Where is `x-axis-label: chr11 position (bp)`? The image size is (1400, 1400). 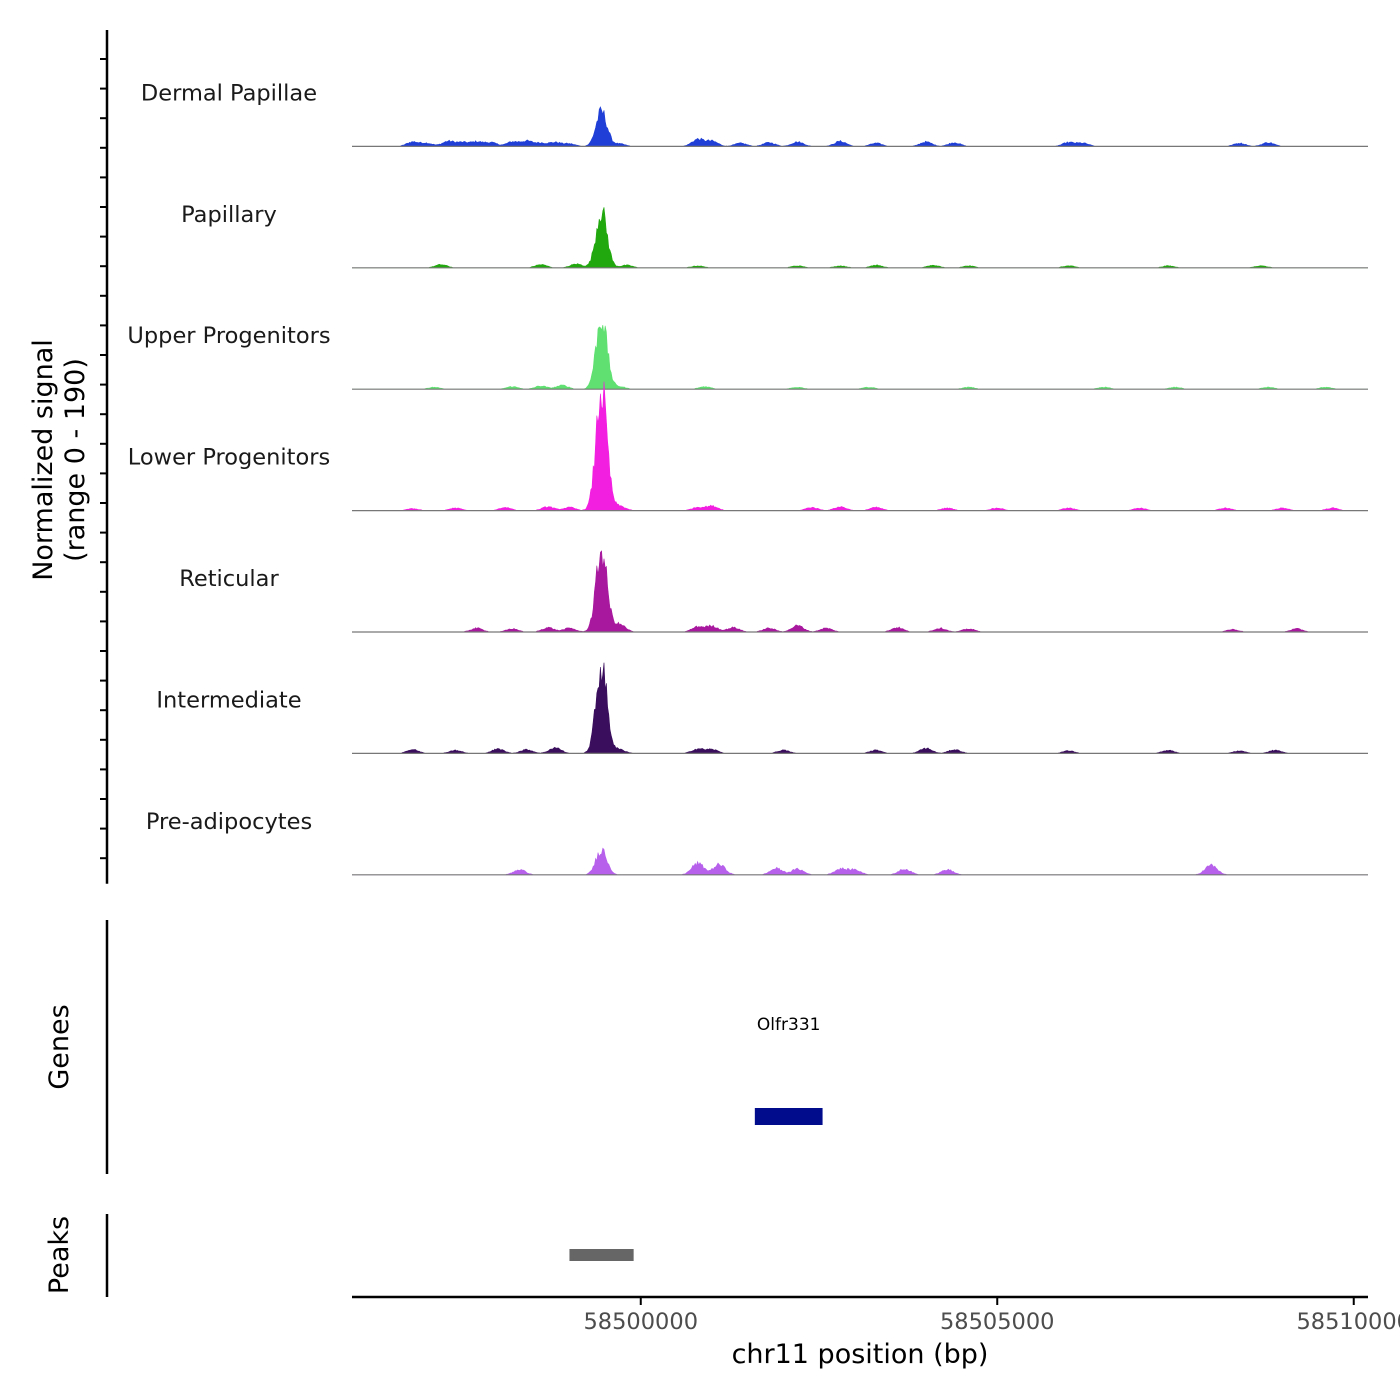 x-axis-label: chr11 position (bp) is located at coordinates (860, 1354).